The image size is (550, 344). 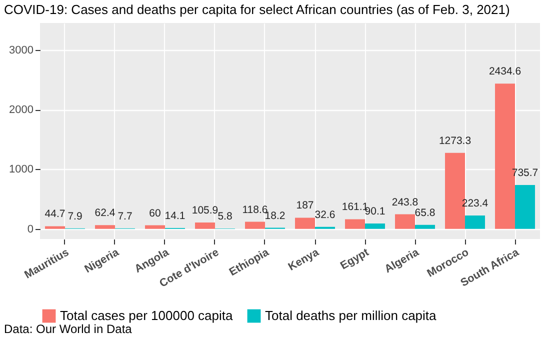 I want to click on data-label: 32.6, so click(x=325, y=214).